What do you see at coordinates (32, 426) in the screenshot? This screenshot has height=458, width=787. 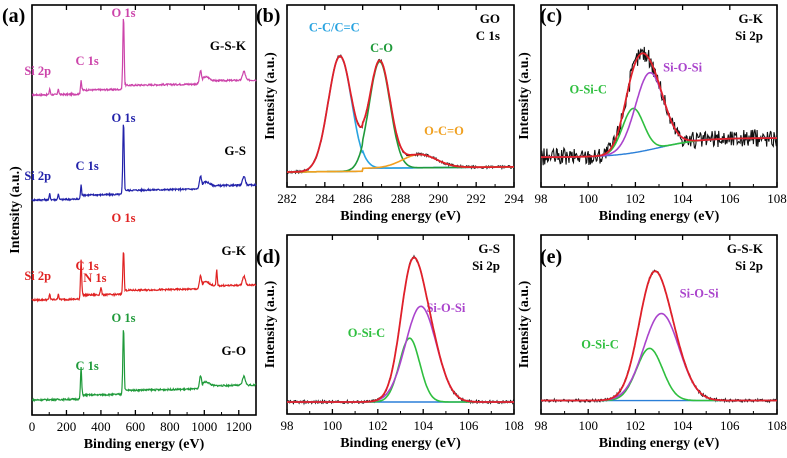 I see `x-tick-label: 0` at bounding box center [32, 426].